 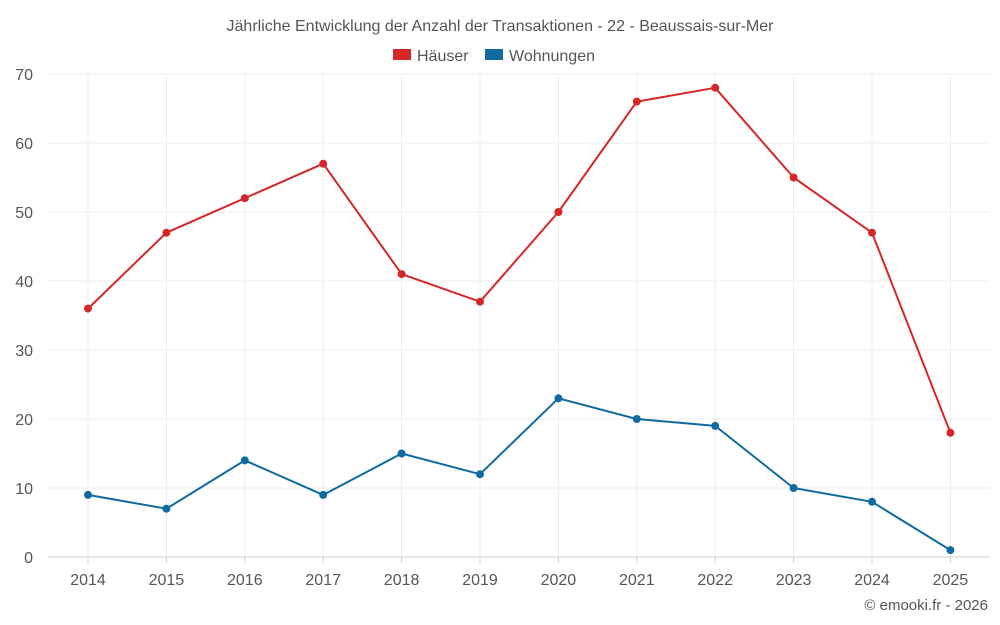 I want to click on y-axis-ticks: 0 10 20 30 40 50 60 70, so click(x=24, y=317).